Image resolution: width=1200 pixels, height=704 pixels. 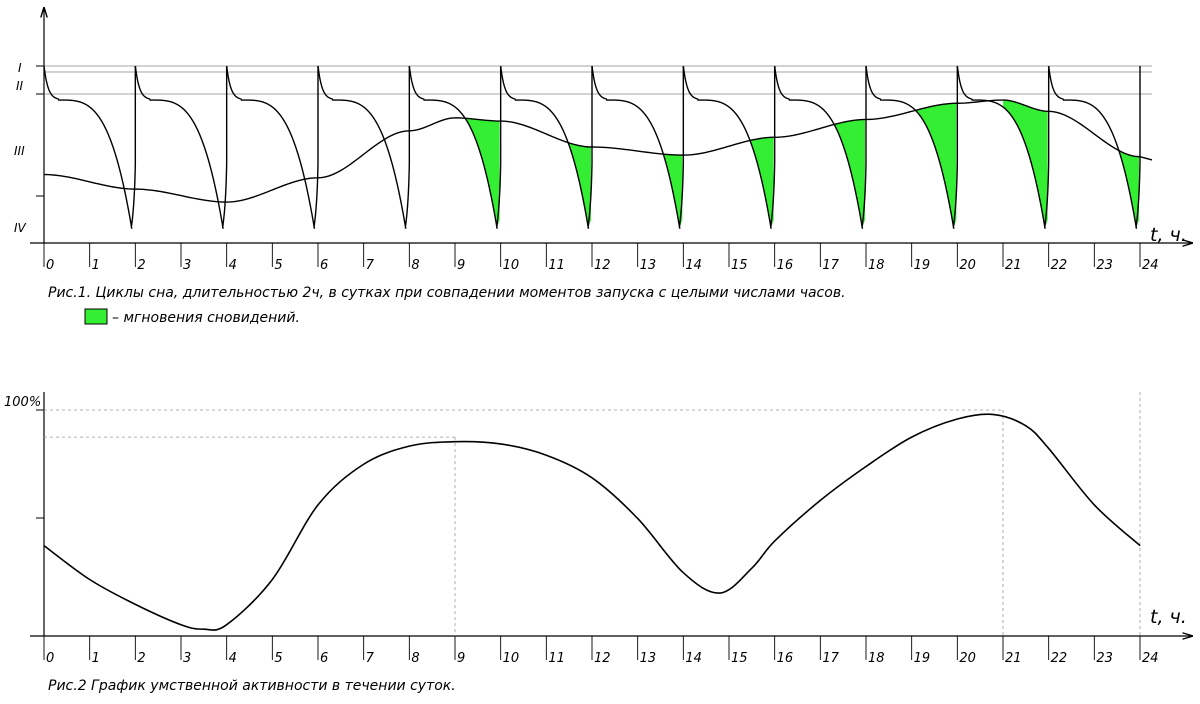 I want to click on dream-areas, so click(x=802, y=164).